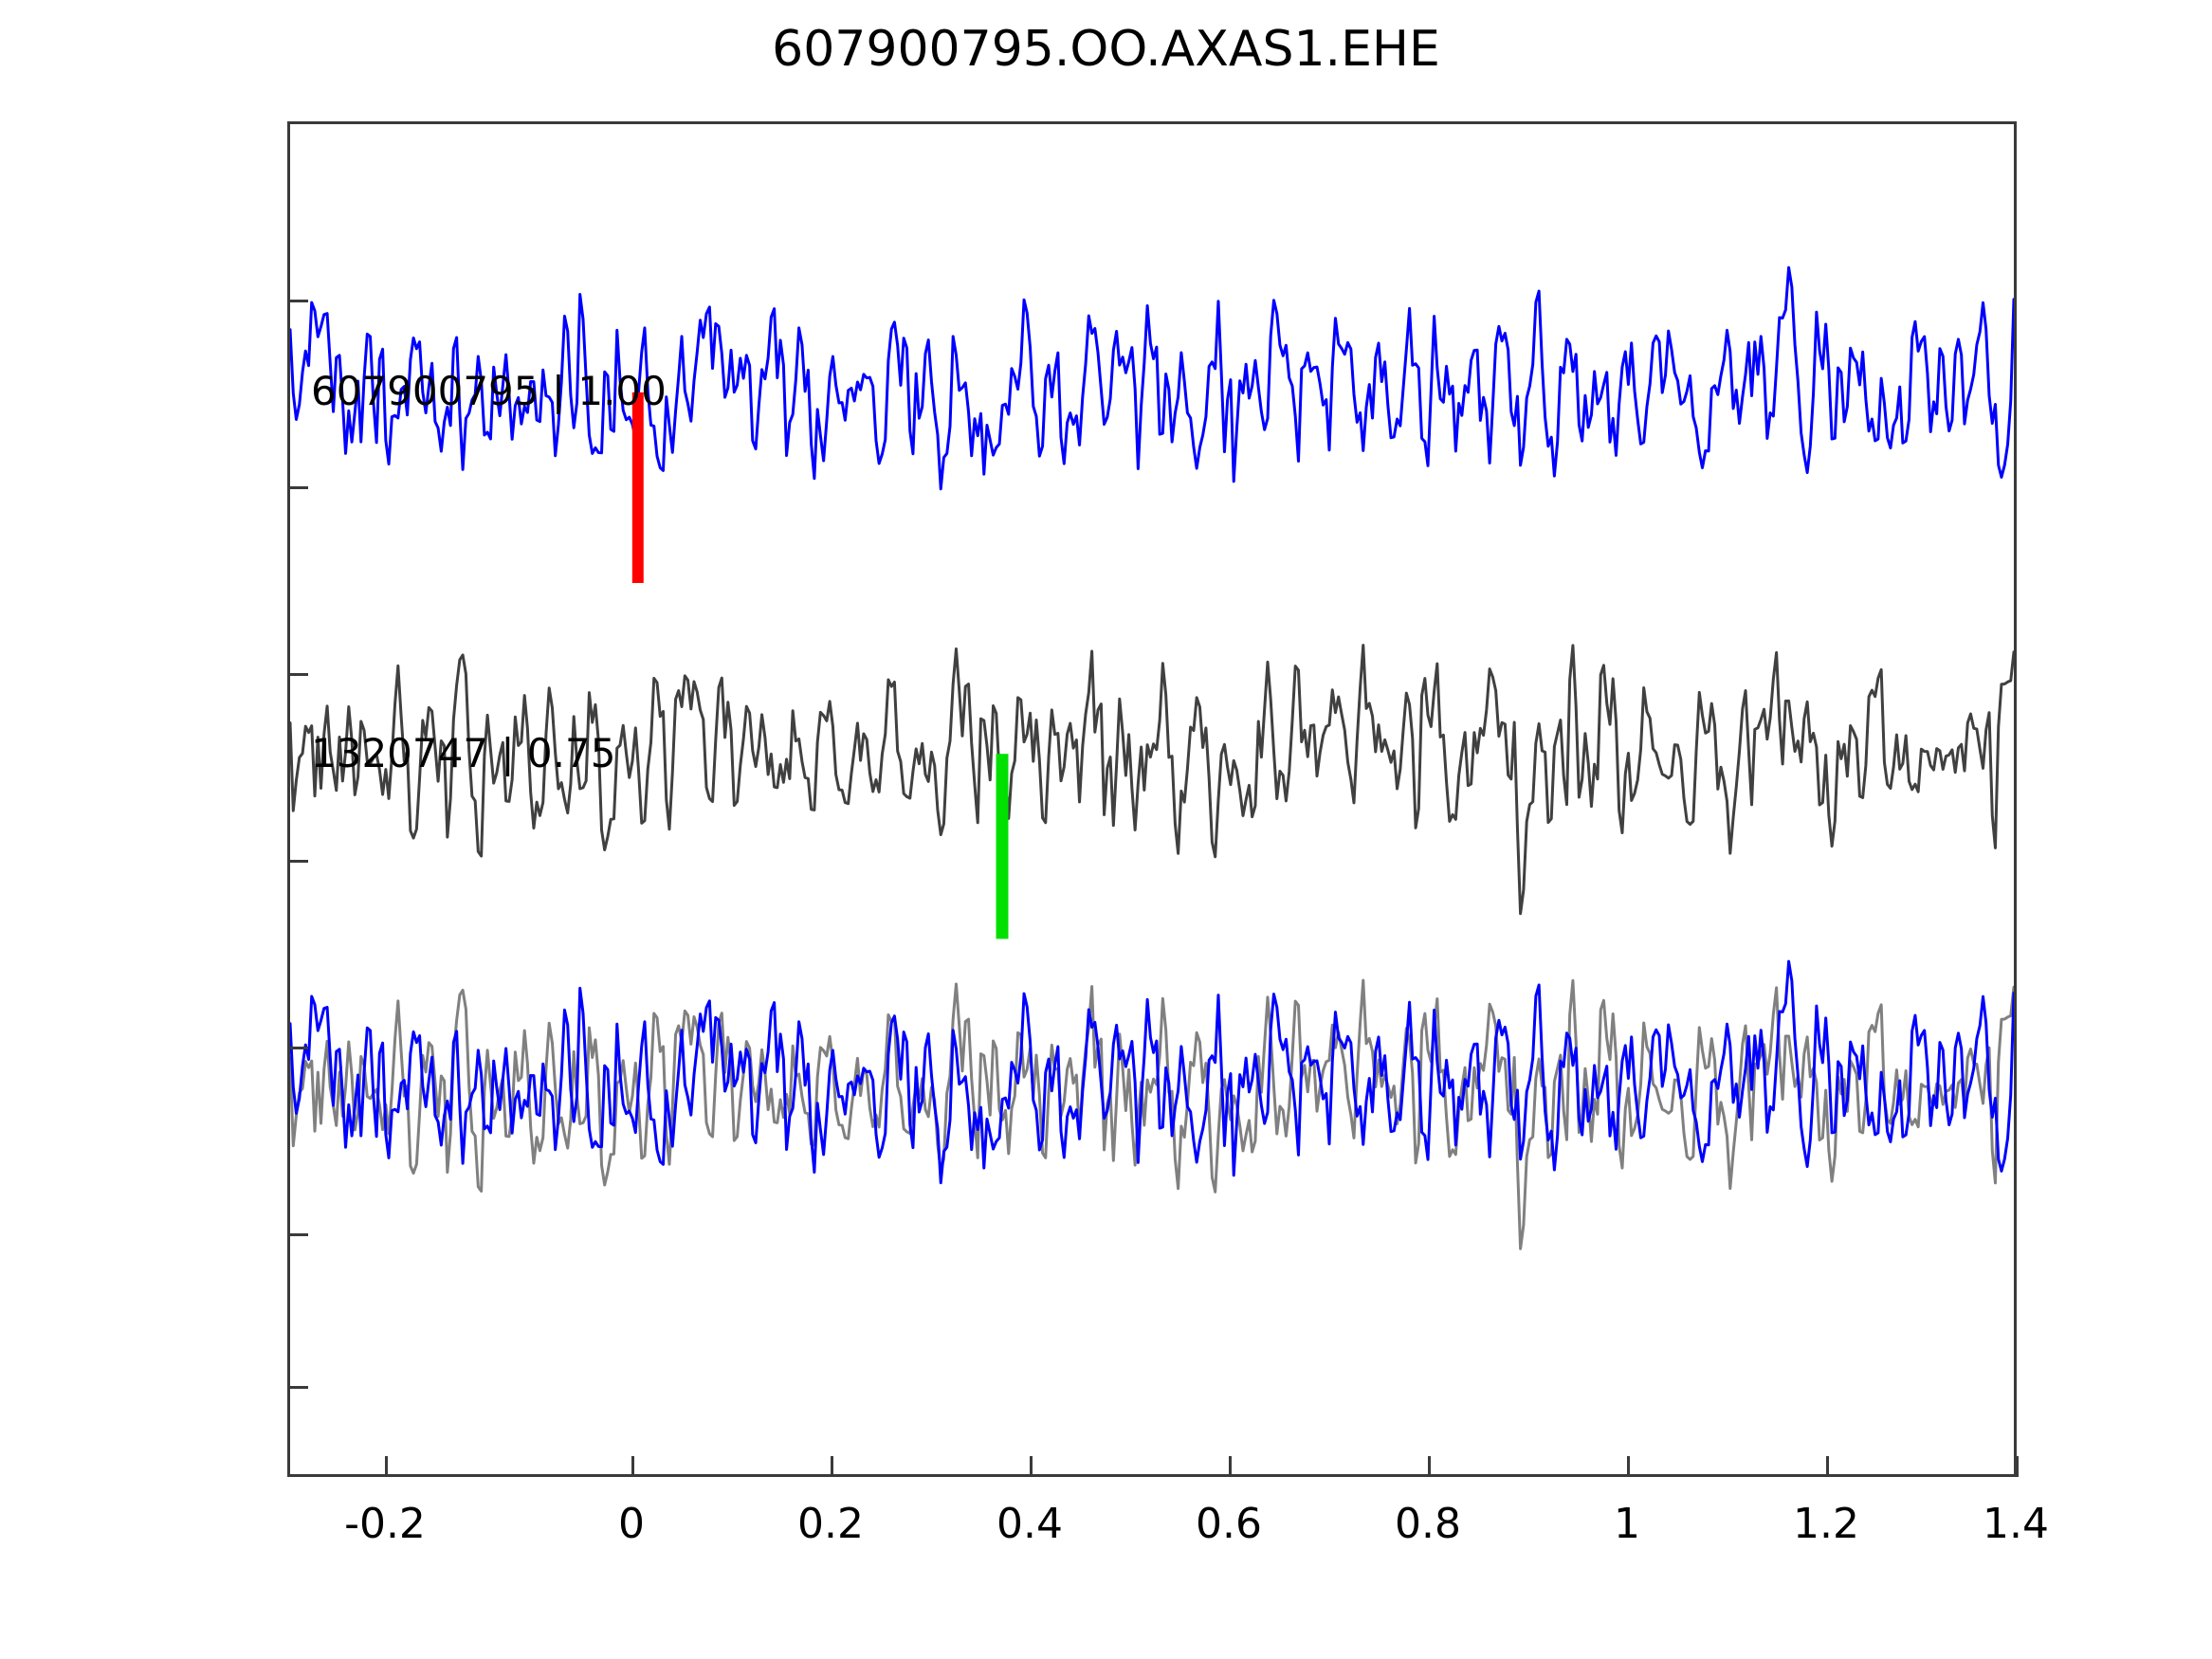 This screenshot has height=1659, width=2212. Describe the element at coordinates (1627, 1524) in the screenshot. I see `x-tick-label: 1` at that location.